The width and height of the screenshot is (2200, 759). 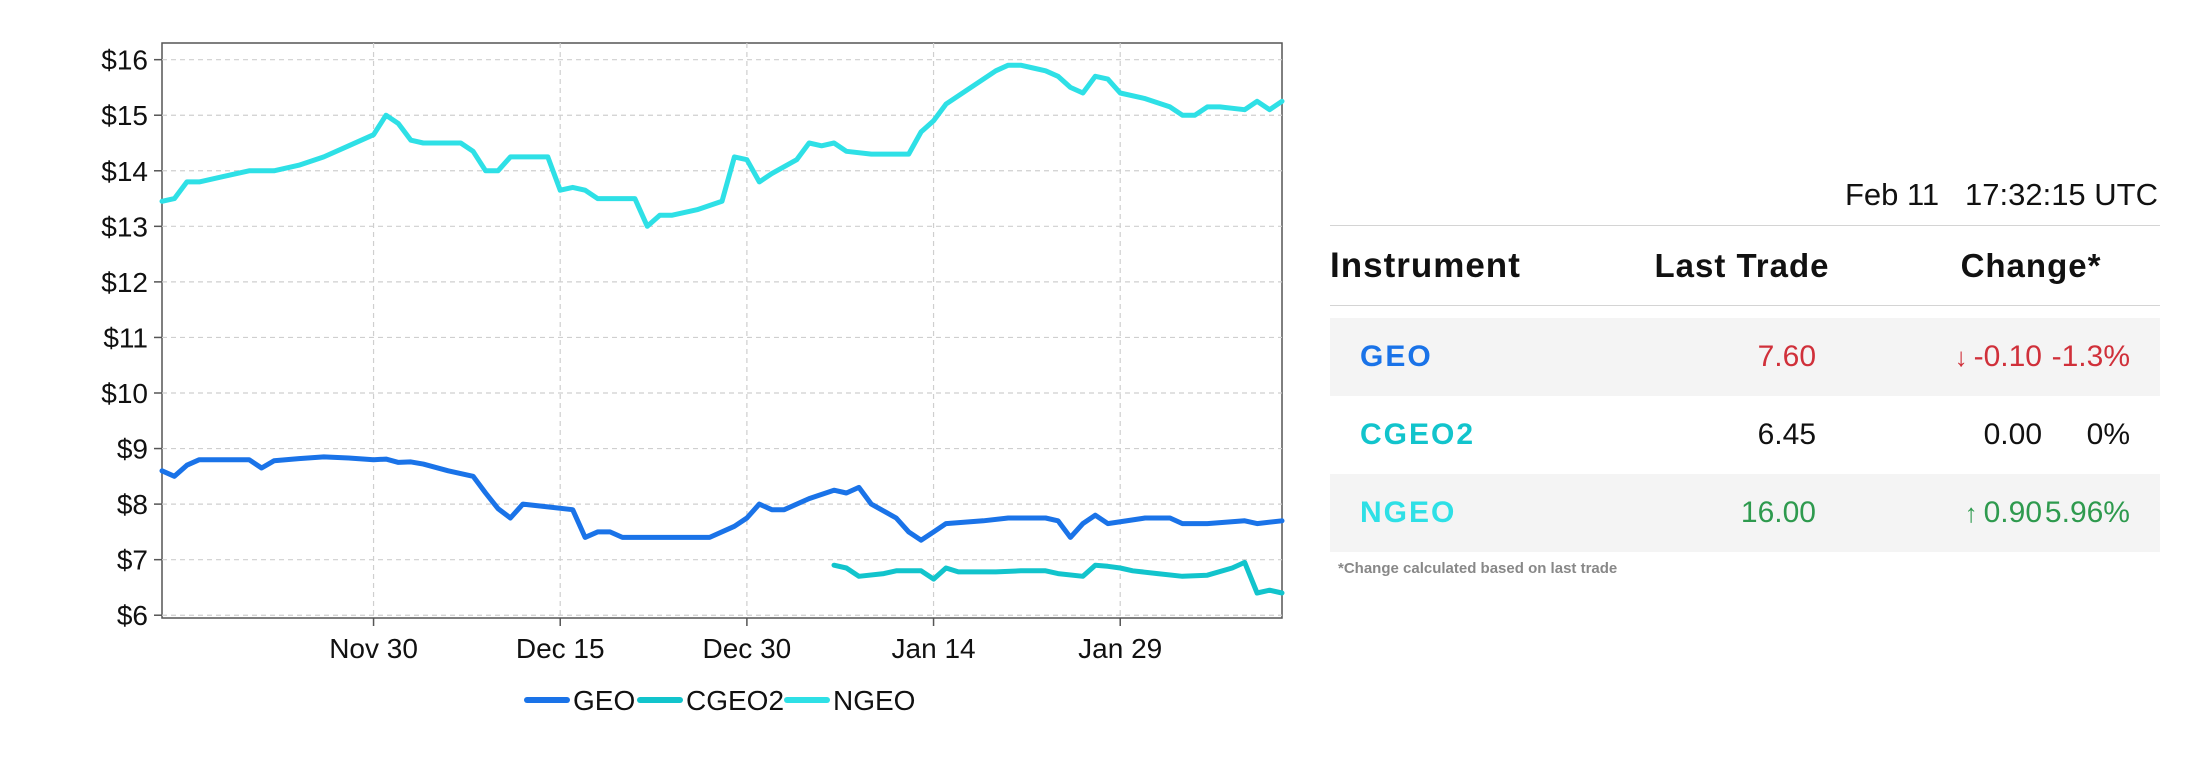 I want to click on y-tick-label: $7, so click(x=132, y=560).